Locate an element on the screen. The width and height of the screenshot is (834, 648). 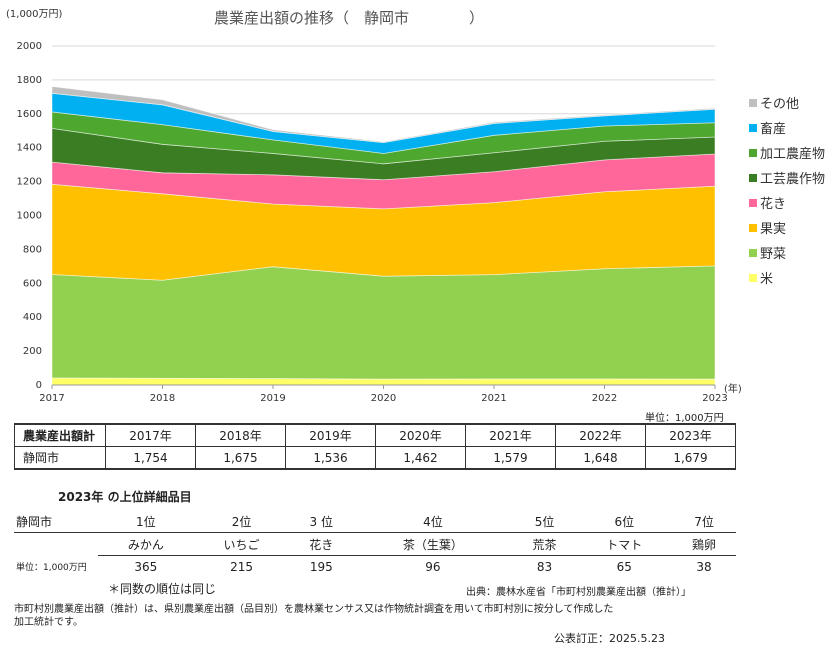
legend-label: 果実 is located at coordinates (773, 229).